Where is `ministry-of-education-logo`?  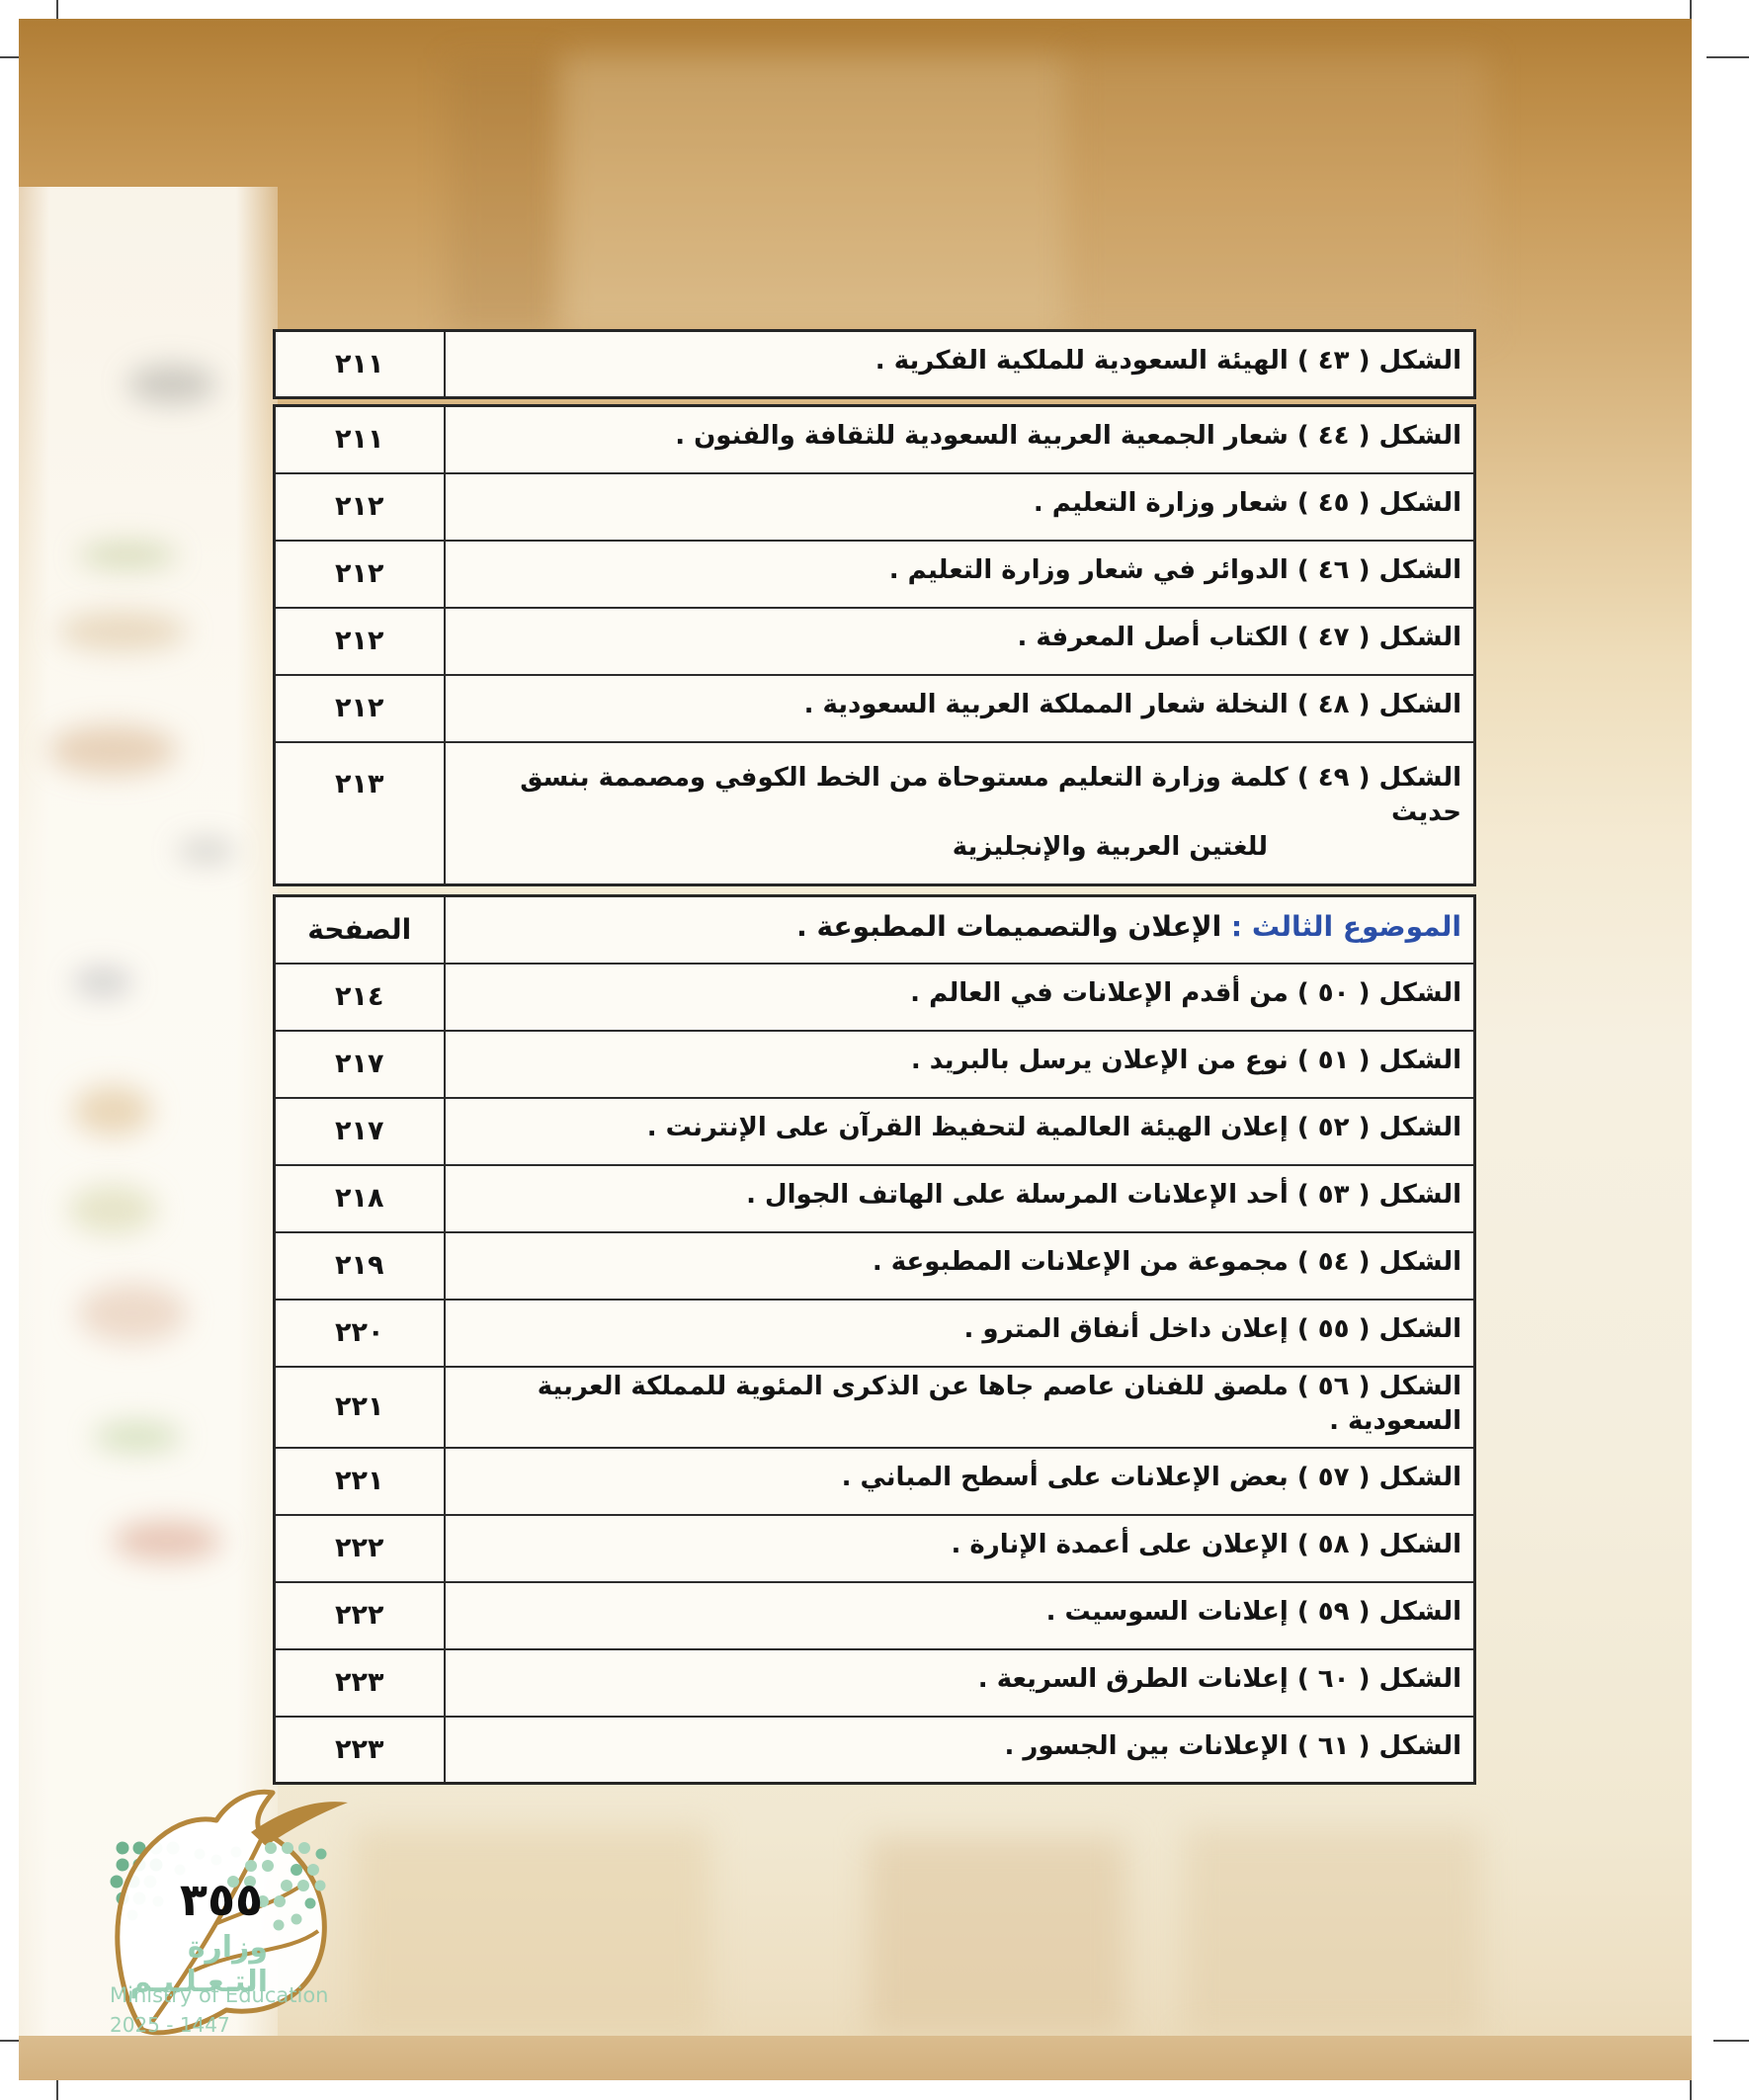
ministry-of-education-logo is located at coordinates (229, 1912).